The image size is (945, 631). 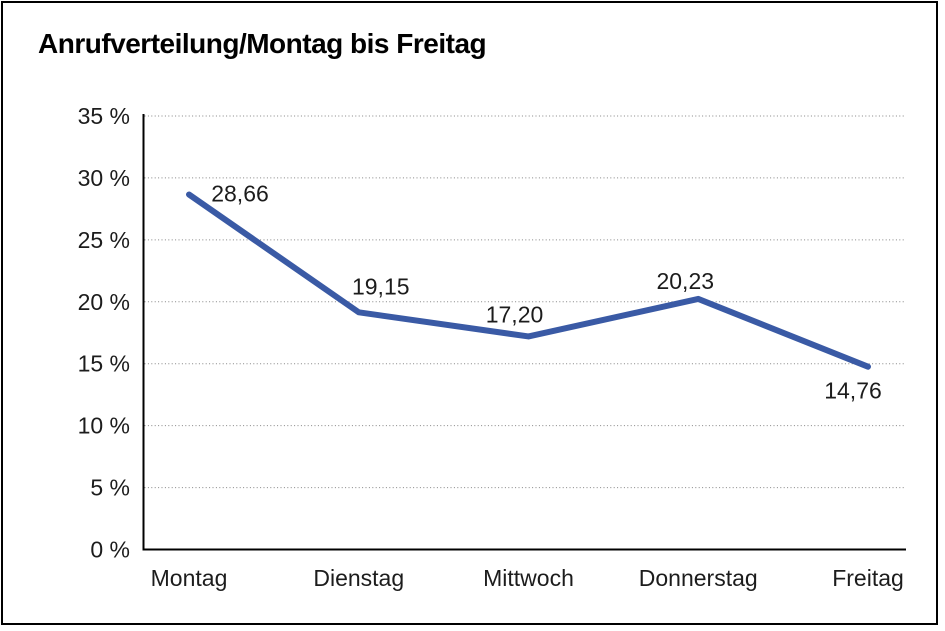 I want to click on data-point-label: 20,23, so click(x=685, y=281).